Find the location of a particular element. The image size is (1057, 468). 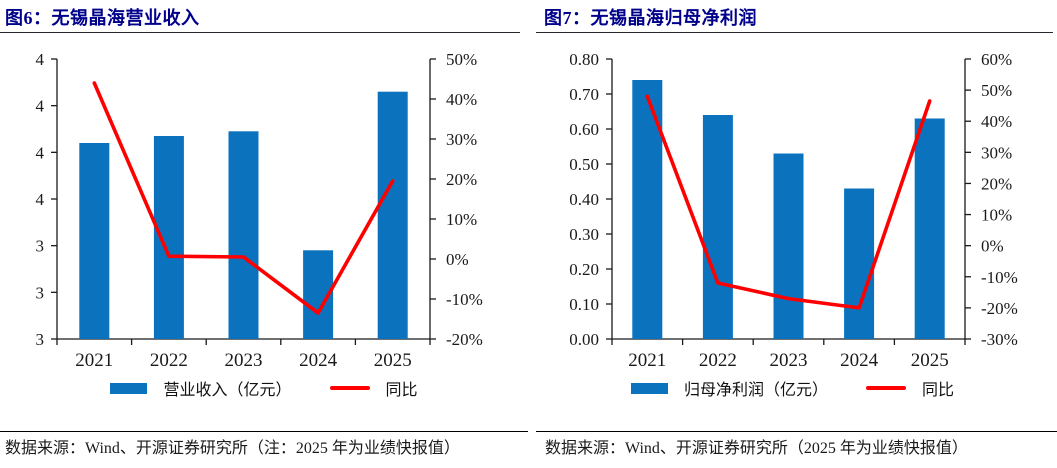

figure7-legend: 归母净利润（亿元） 同比 is located at coordinates (792, 388).